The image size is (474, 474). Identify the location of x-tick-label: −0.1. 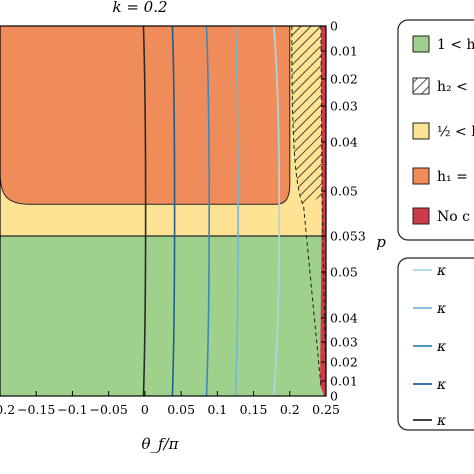
(72, 409).